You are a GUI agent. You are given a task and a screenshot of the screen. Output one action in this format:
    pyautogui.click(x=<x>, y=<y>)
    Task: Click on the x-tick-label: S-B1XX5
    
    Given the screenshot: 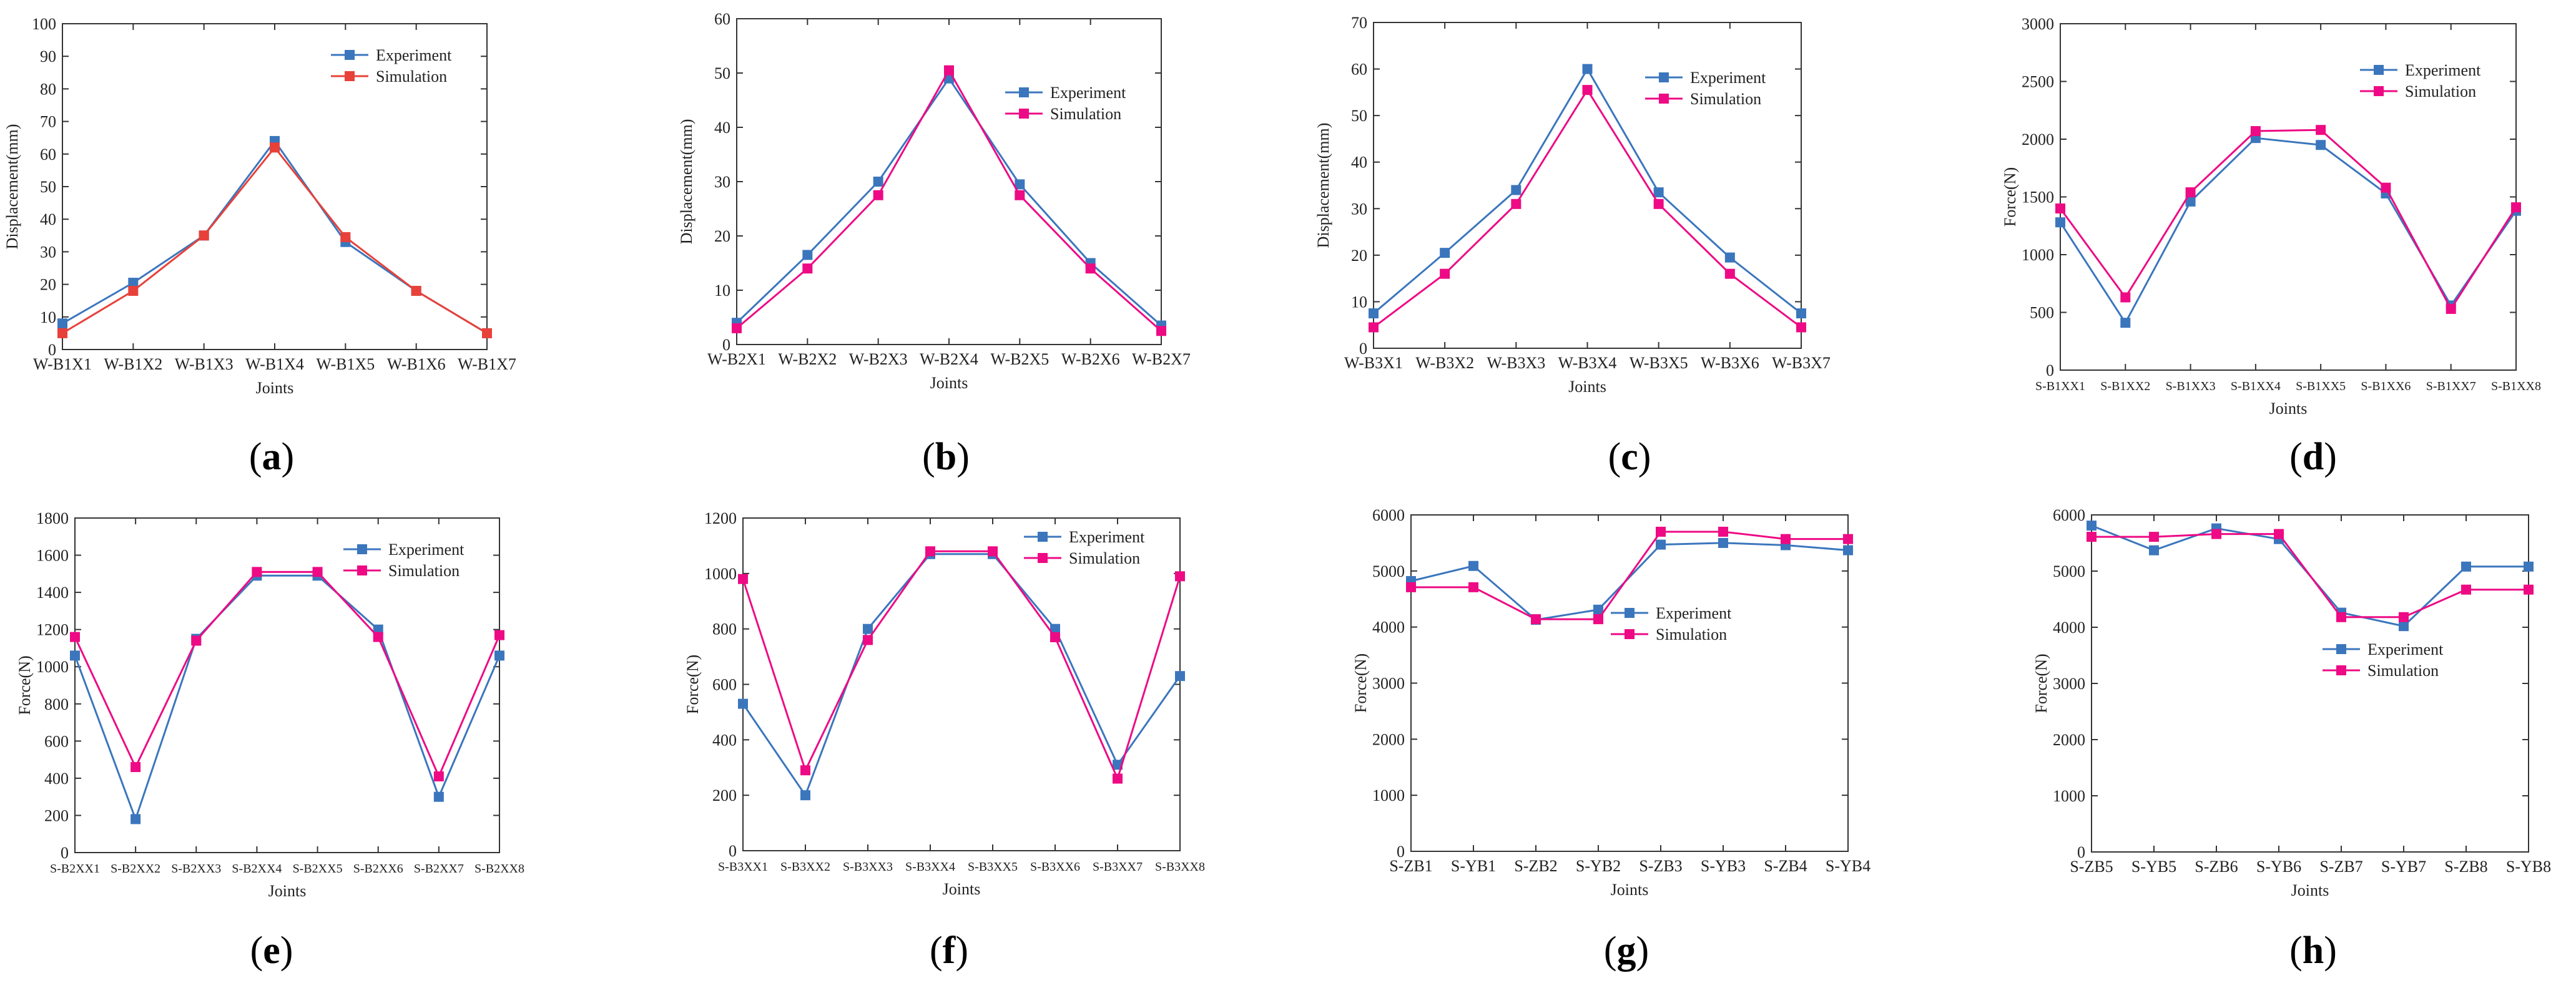 What is the action you would take?
    pyautogui.click(x=2321, y=386)
    